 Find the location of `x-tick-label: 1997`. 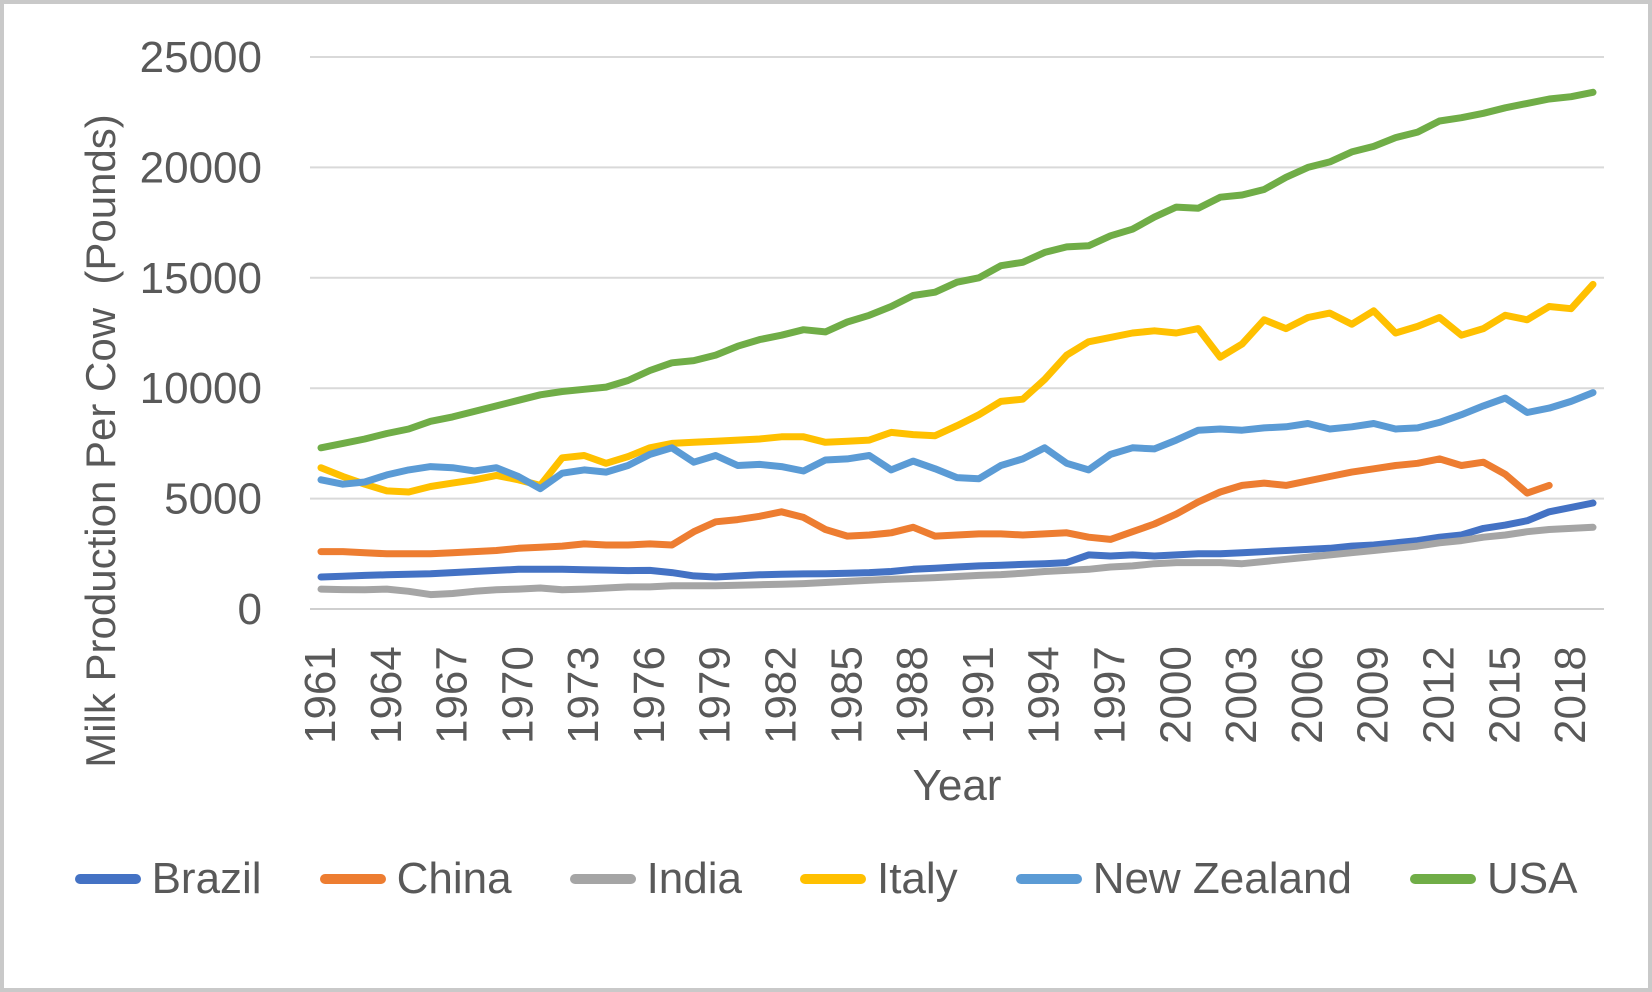

x-tick-label: 1997 is located at coordinates (1110, 695).